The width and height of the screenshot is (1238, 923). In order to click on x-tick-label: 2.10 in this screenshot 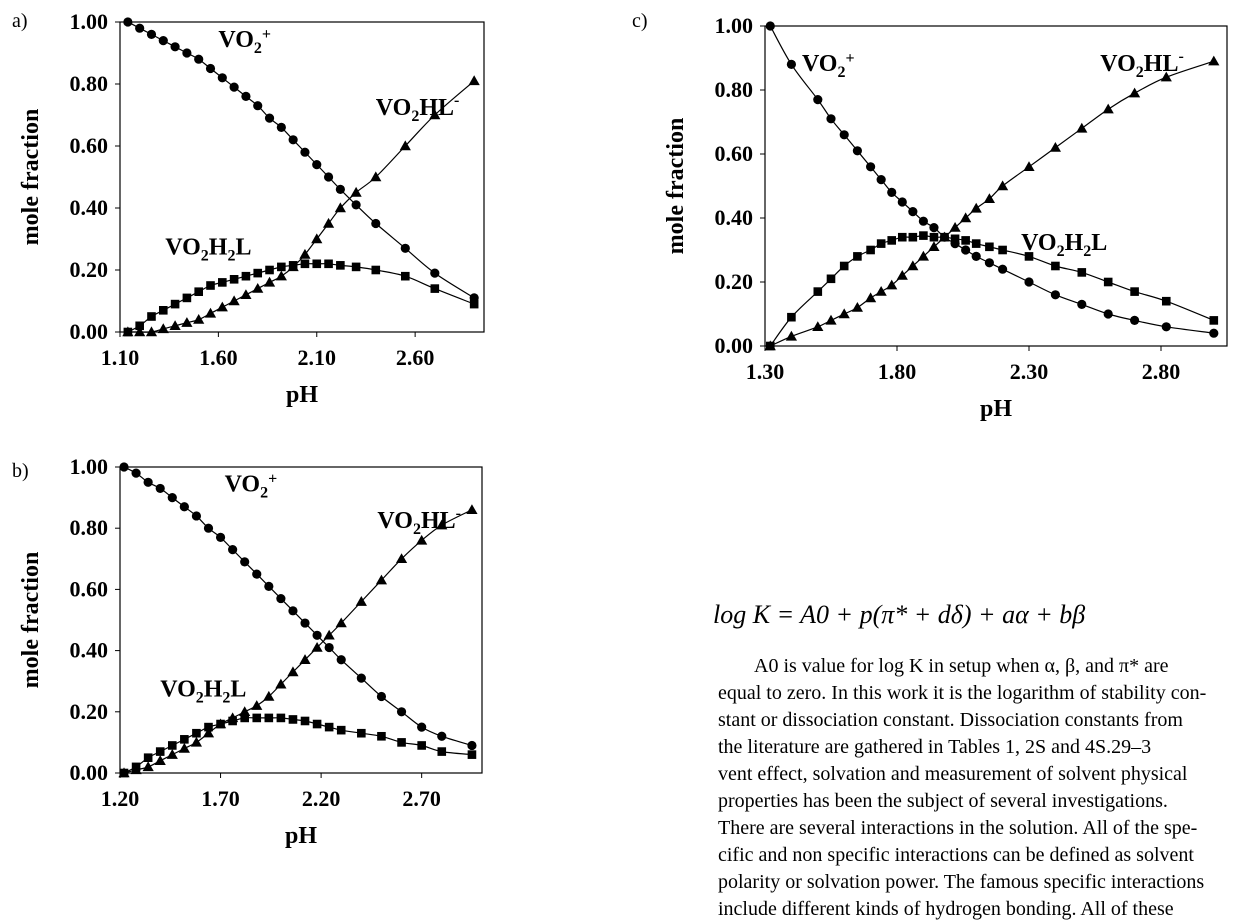, I will do `click(317, 357)`.